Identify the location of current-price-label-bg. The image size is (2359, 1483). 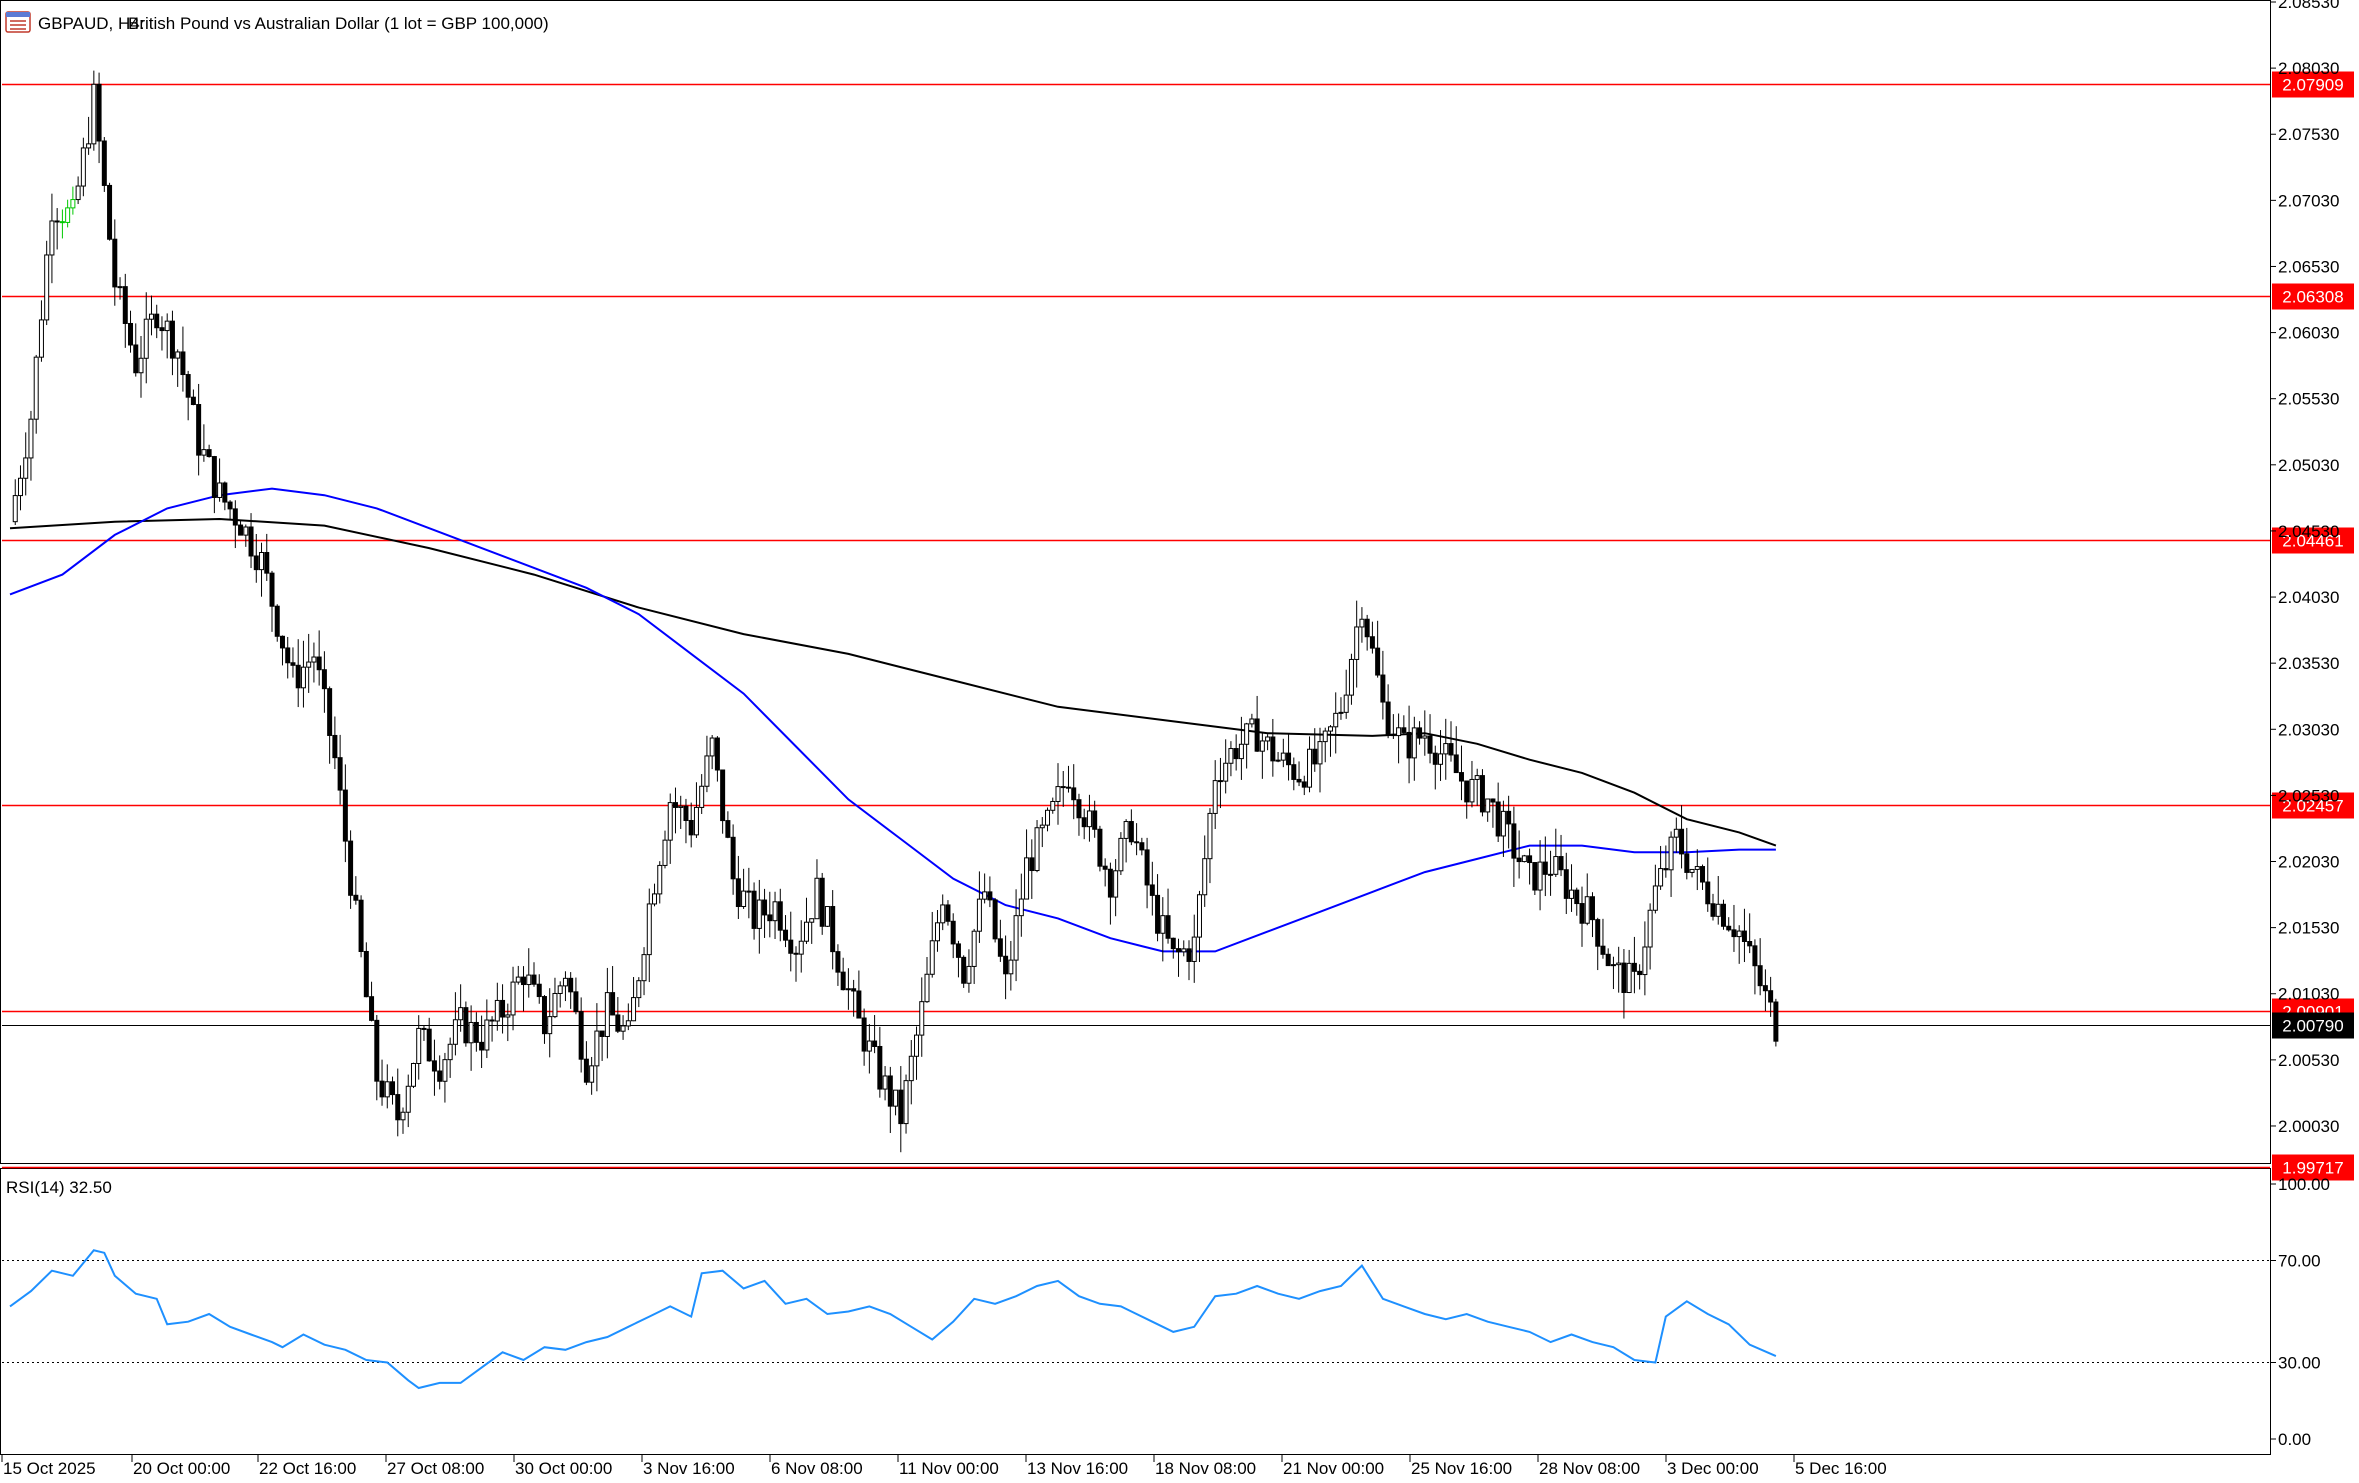
(2313, 1025).